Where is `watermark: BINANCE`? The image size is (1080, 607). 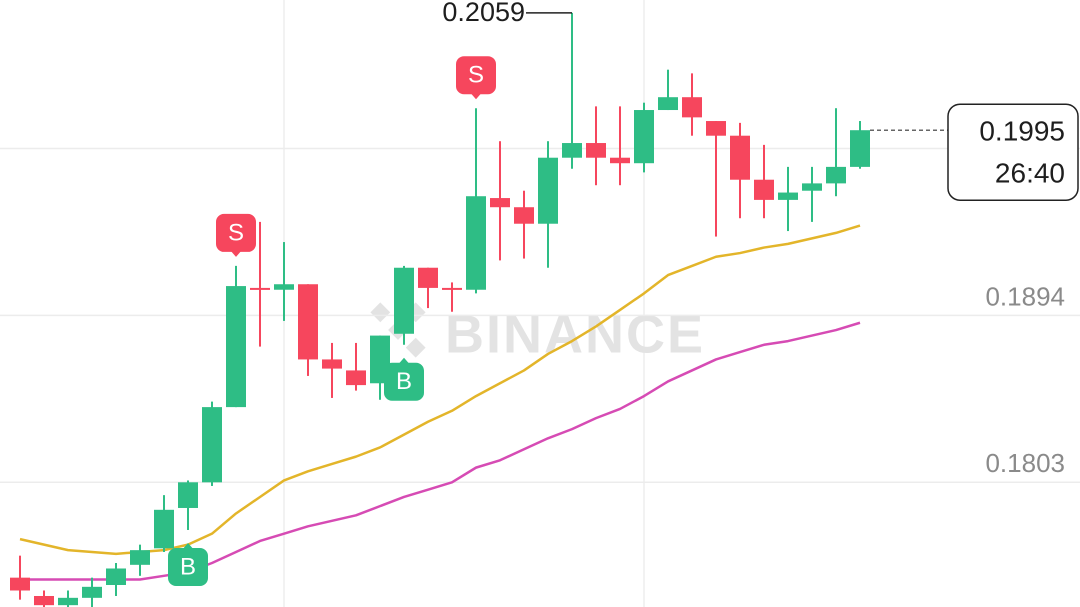
watermark: BINANCE is located at coordinates (537, 333).